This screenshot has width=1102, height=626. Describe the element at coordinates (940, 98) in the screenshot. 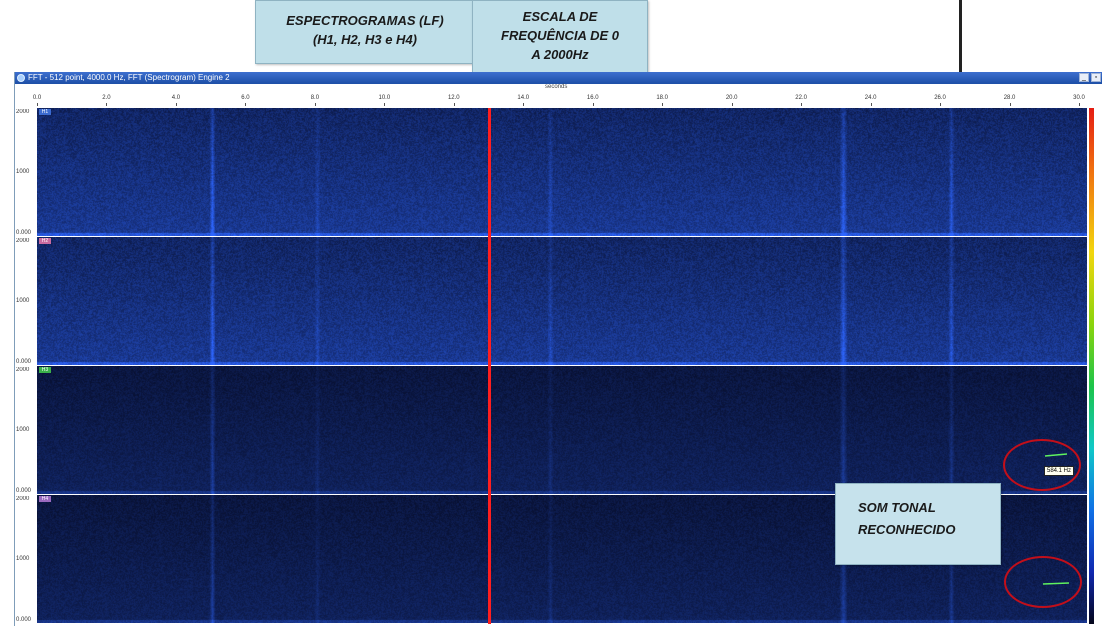

I see `x-tick-label: 26.0` at that location.